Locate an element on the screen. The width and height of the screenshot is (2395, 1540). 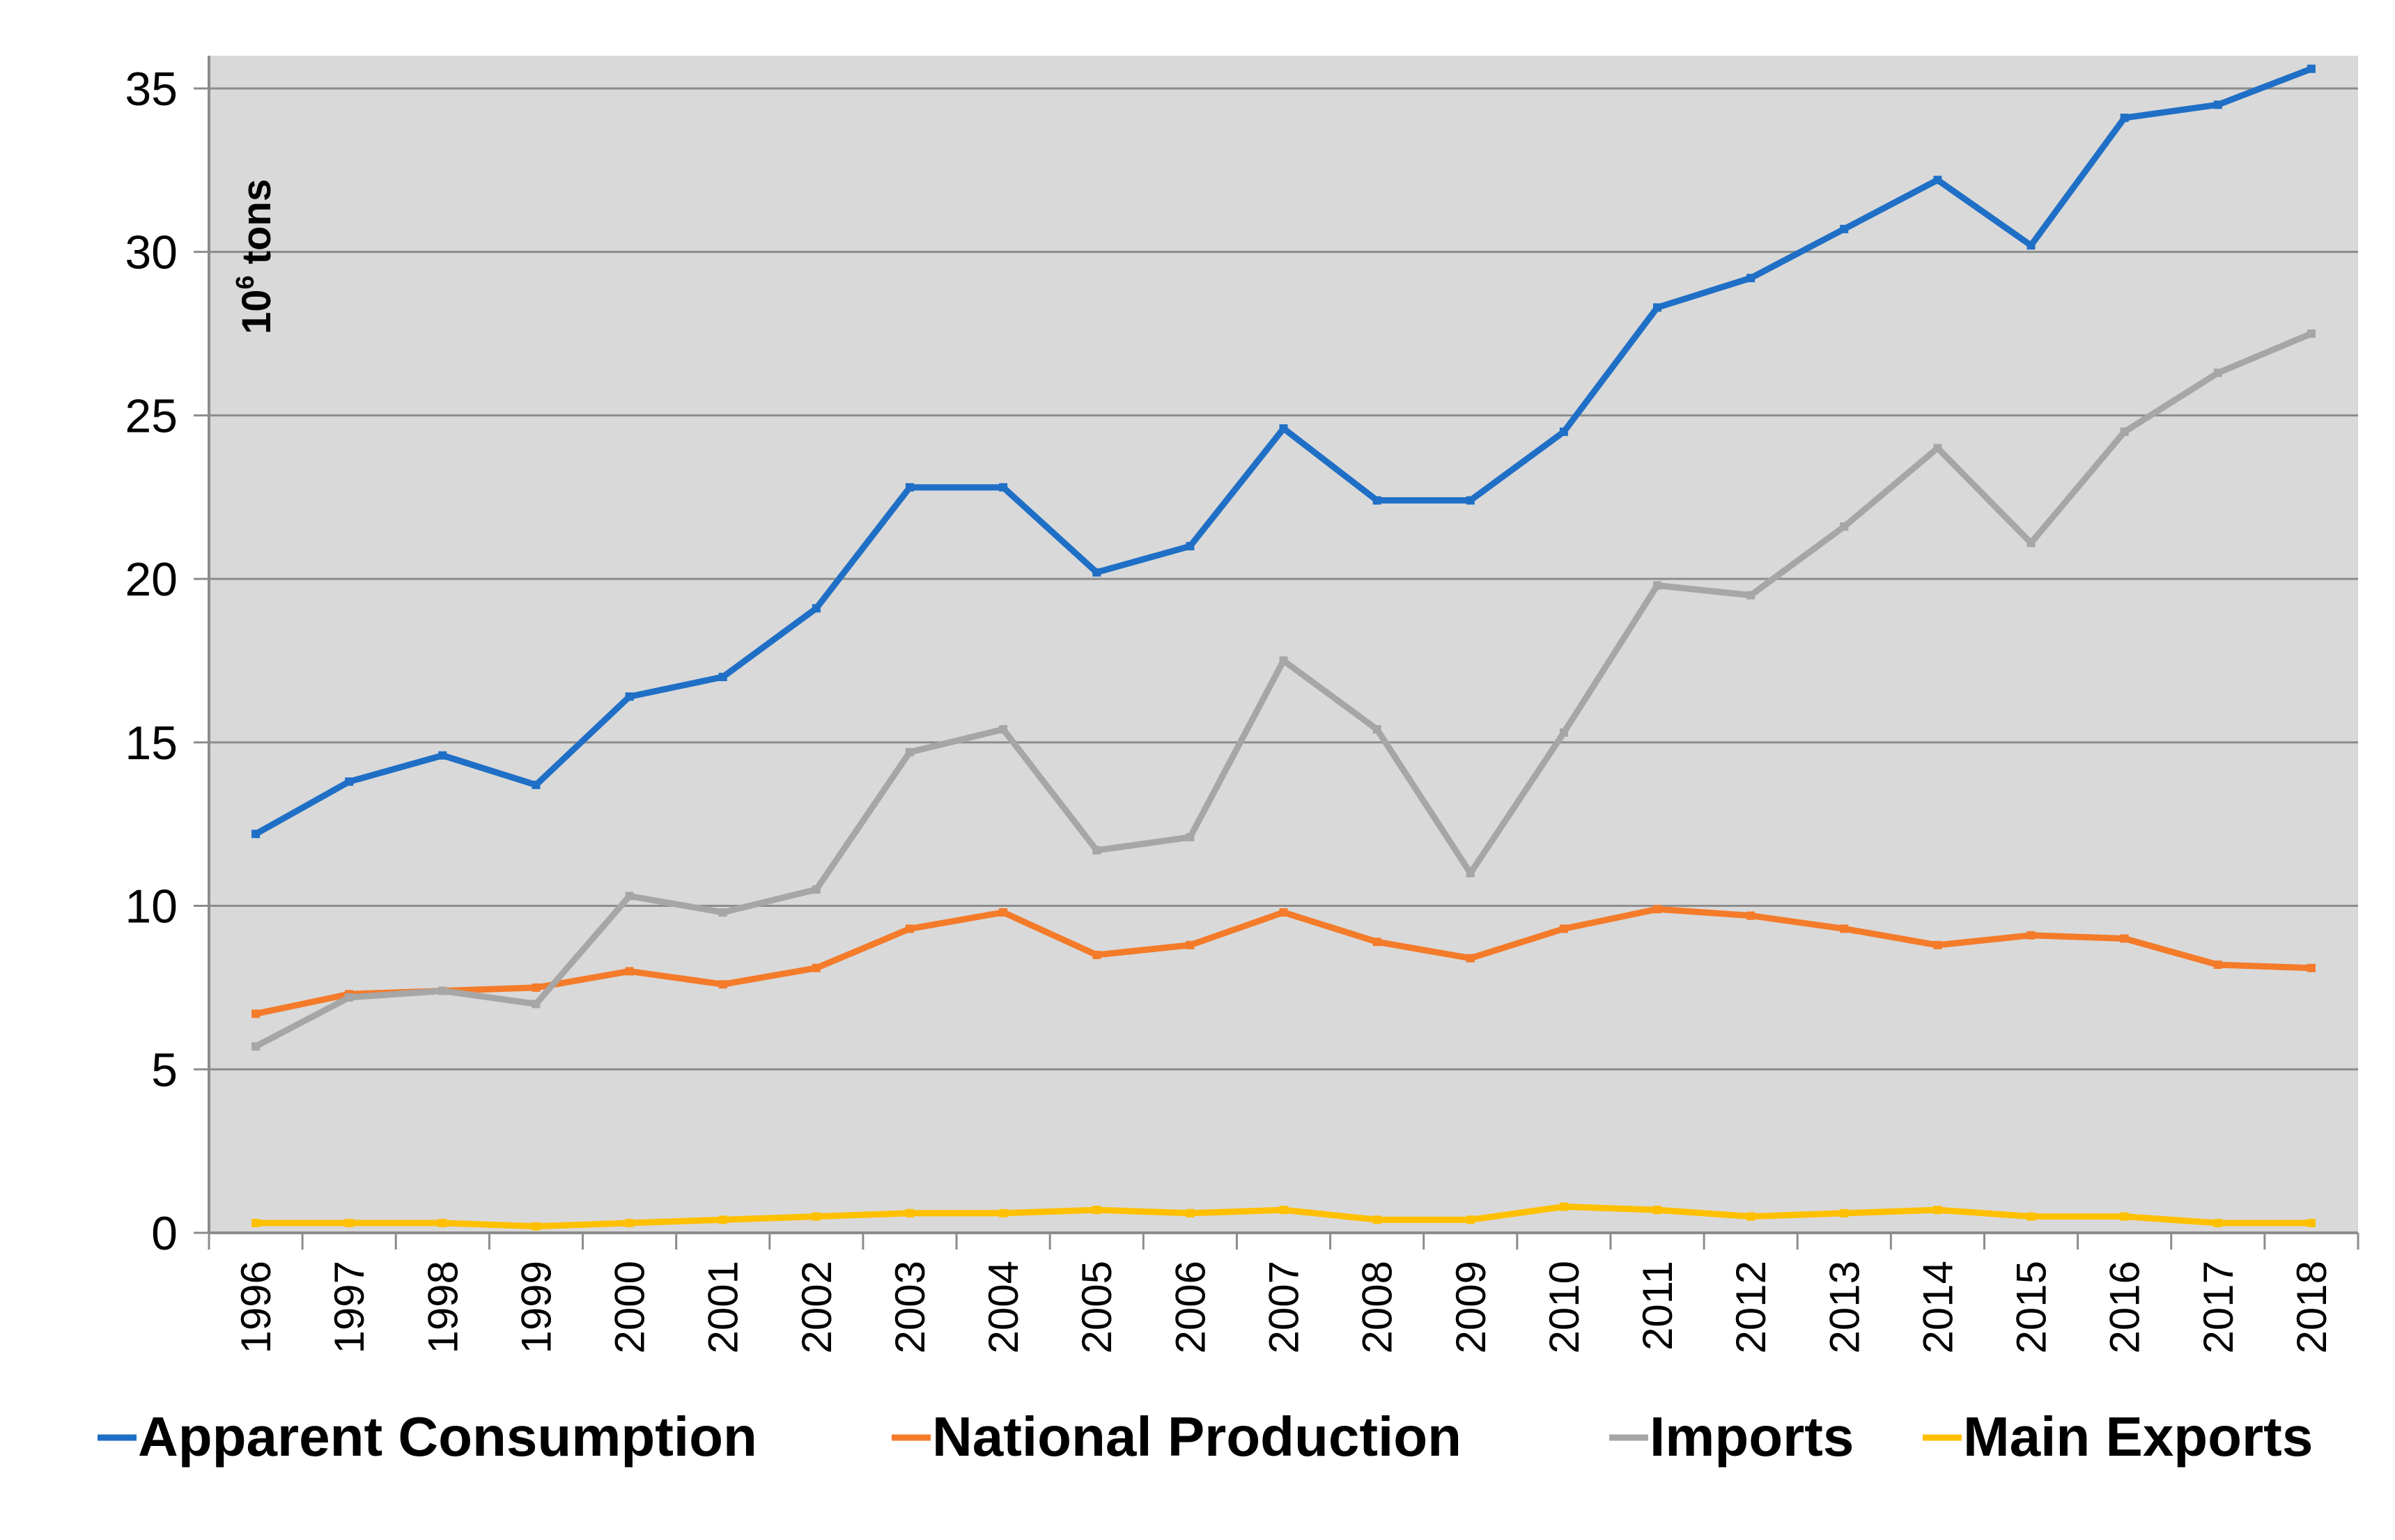
data-point-national-production-1999 is located at coordinates (537, 987).